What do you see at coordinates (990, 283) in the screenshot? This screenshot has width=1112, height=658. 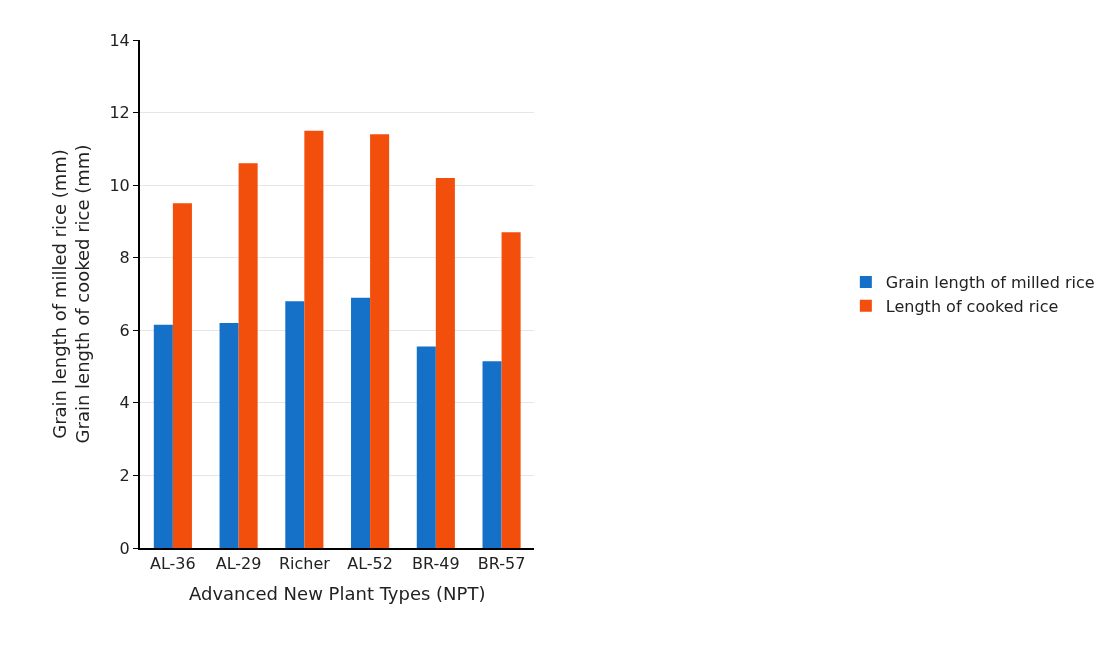 I see `legend-label: Grain length of milled rice` at bounding box center [990, 283].